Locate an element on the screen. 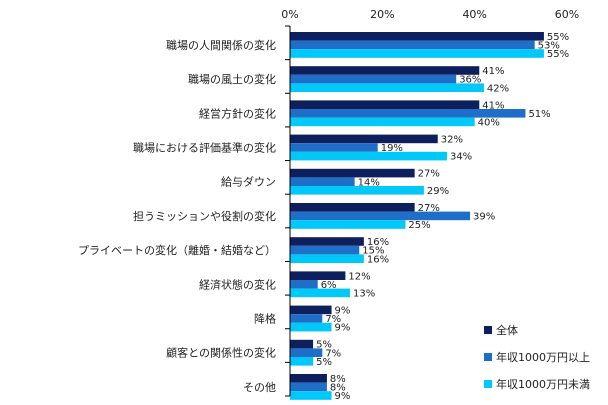 Image resolution: width=608 pixels, height=405 pixels. category-label: 職場の風土の変化 is located at coordinates (232, 79).